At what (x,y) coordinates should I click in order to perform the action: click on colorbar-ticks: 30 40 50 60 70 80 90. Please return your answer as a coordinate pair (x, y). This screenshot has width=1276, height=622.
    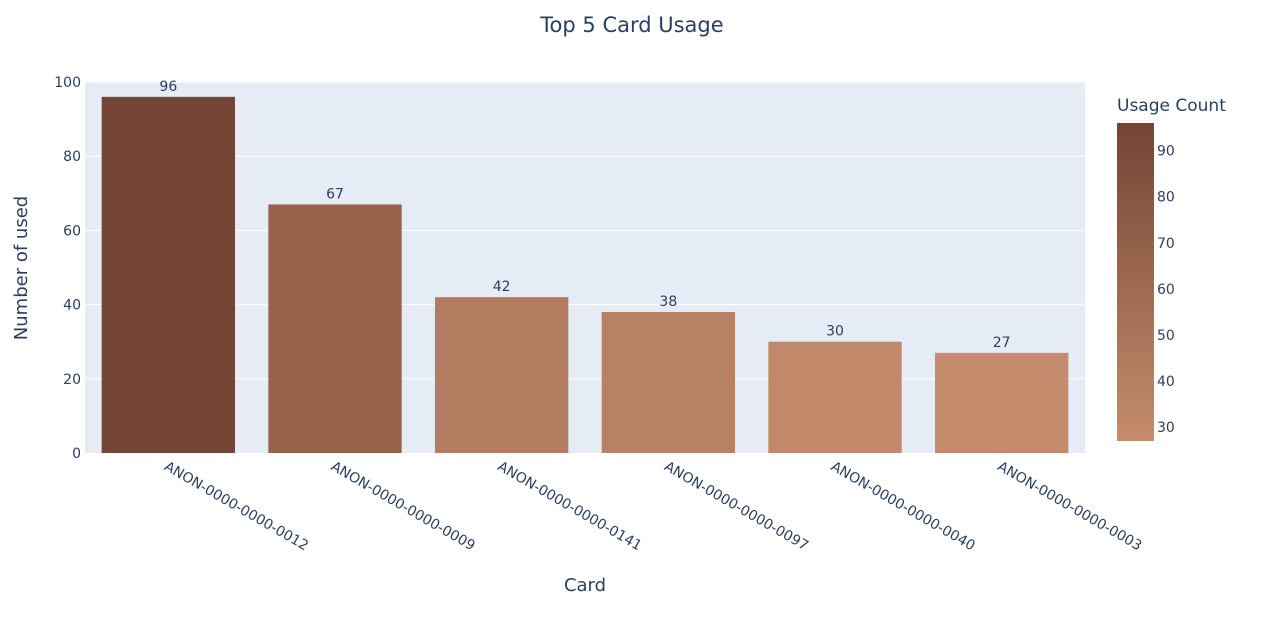
    Looking at the image, I should click on (1166, 290).